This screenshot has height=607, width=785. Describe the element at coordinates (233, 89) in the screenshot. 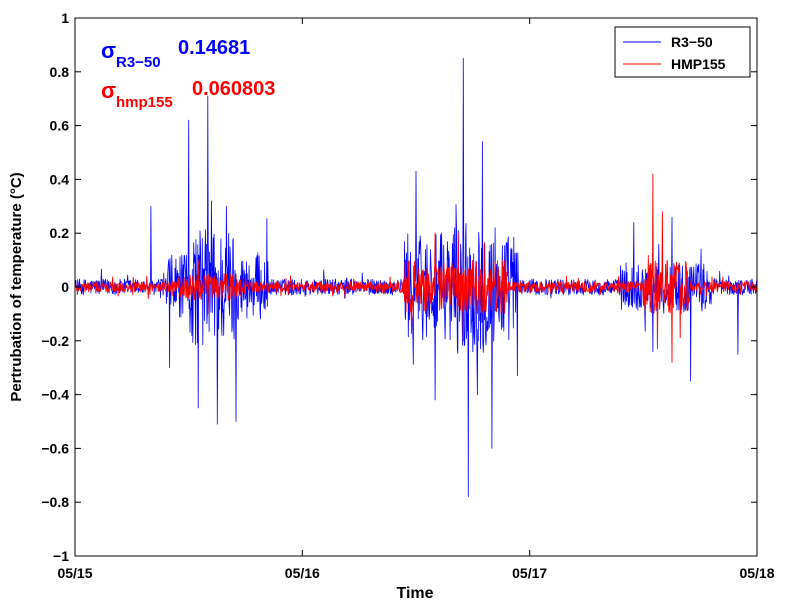

I see `sigma-value-hmp: 0.060803` at that location.